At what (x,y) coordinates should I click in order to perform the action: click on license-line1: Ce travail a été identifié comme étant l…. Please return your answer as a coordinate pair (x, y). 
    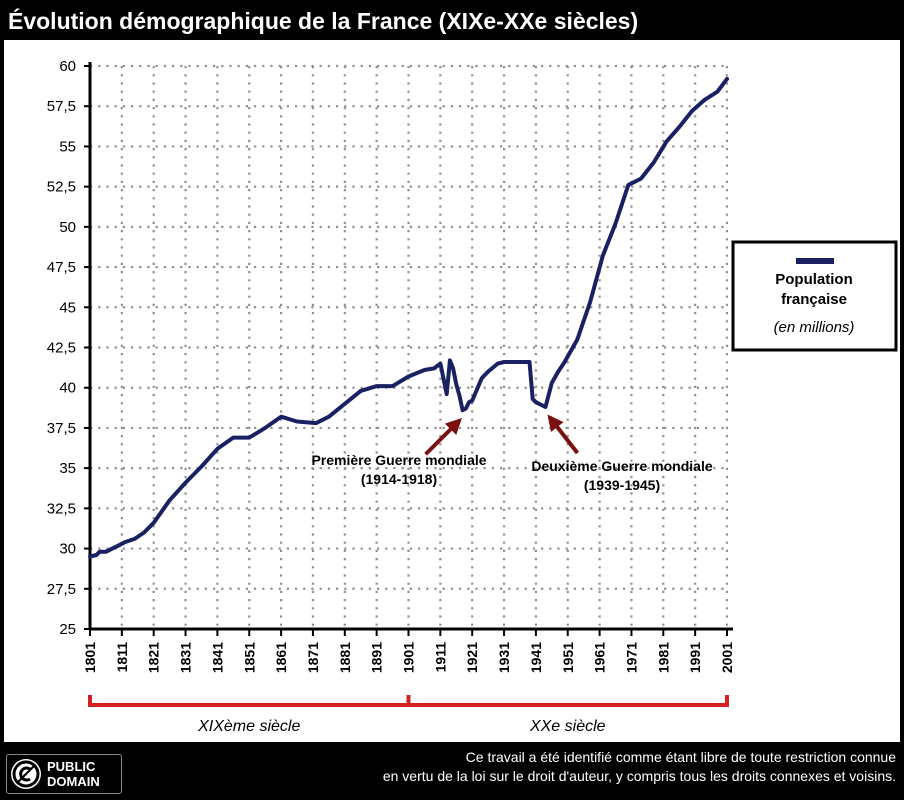
    Looking at the image, I should click on (680, 757).